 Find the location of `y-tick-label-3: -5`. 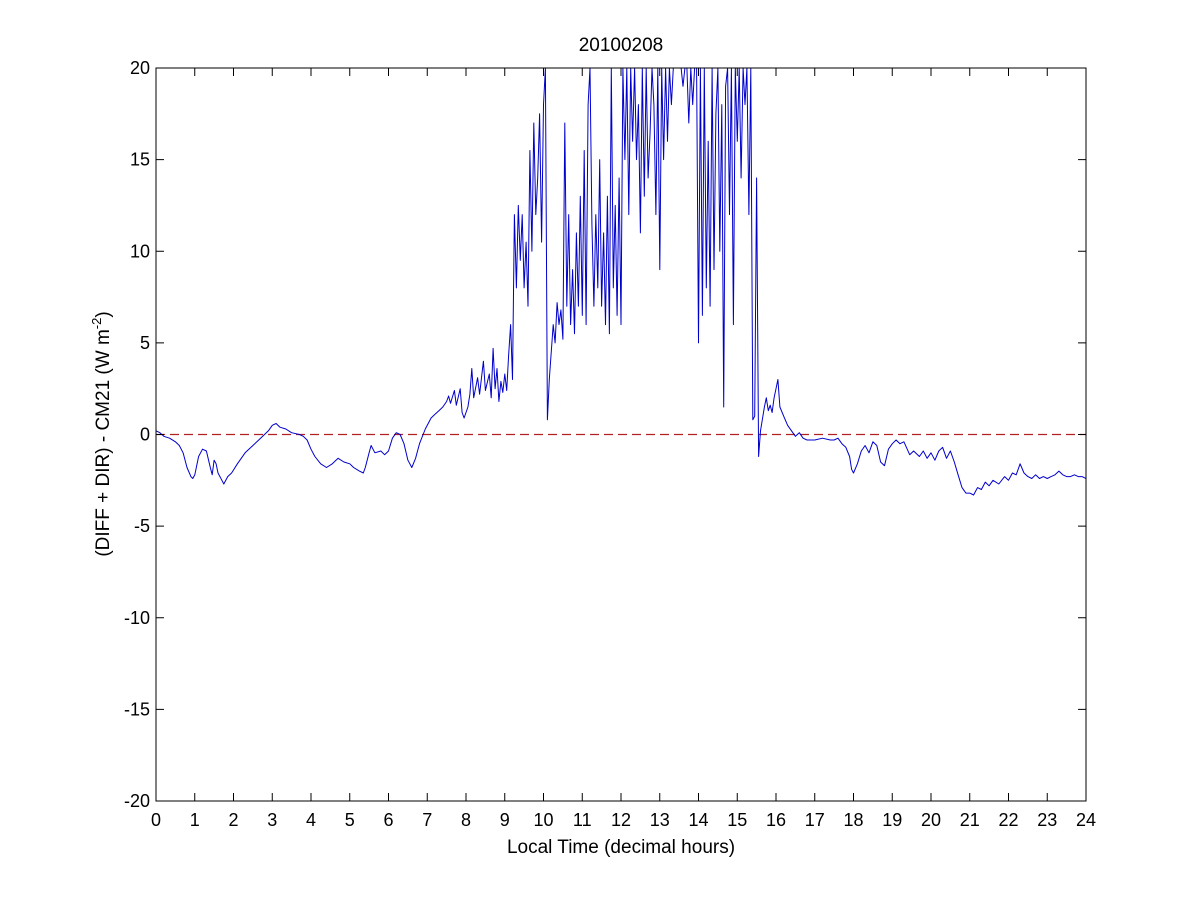

y-tick-label-3: -5 is located at coordinates (142, 526).